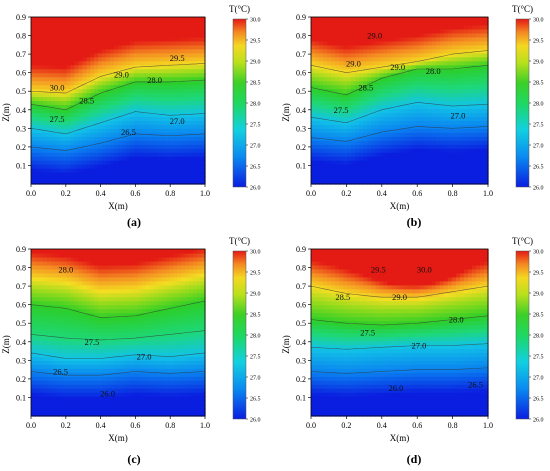  What do you see at coordinates (170, 193) in the screenshot?
I see `x-tick-label: 0.8` at bounding box center [170, 193].